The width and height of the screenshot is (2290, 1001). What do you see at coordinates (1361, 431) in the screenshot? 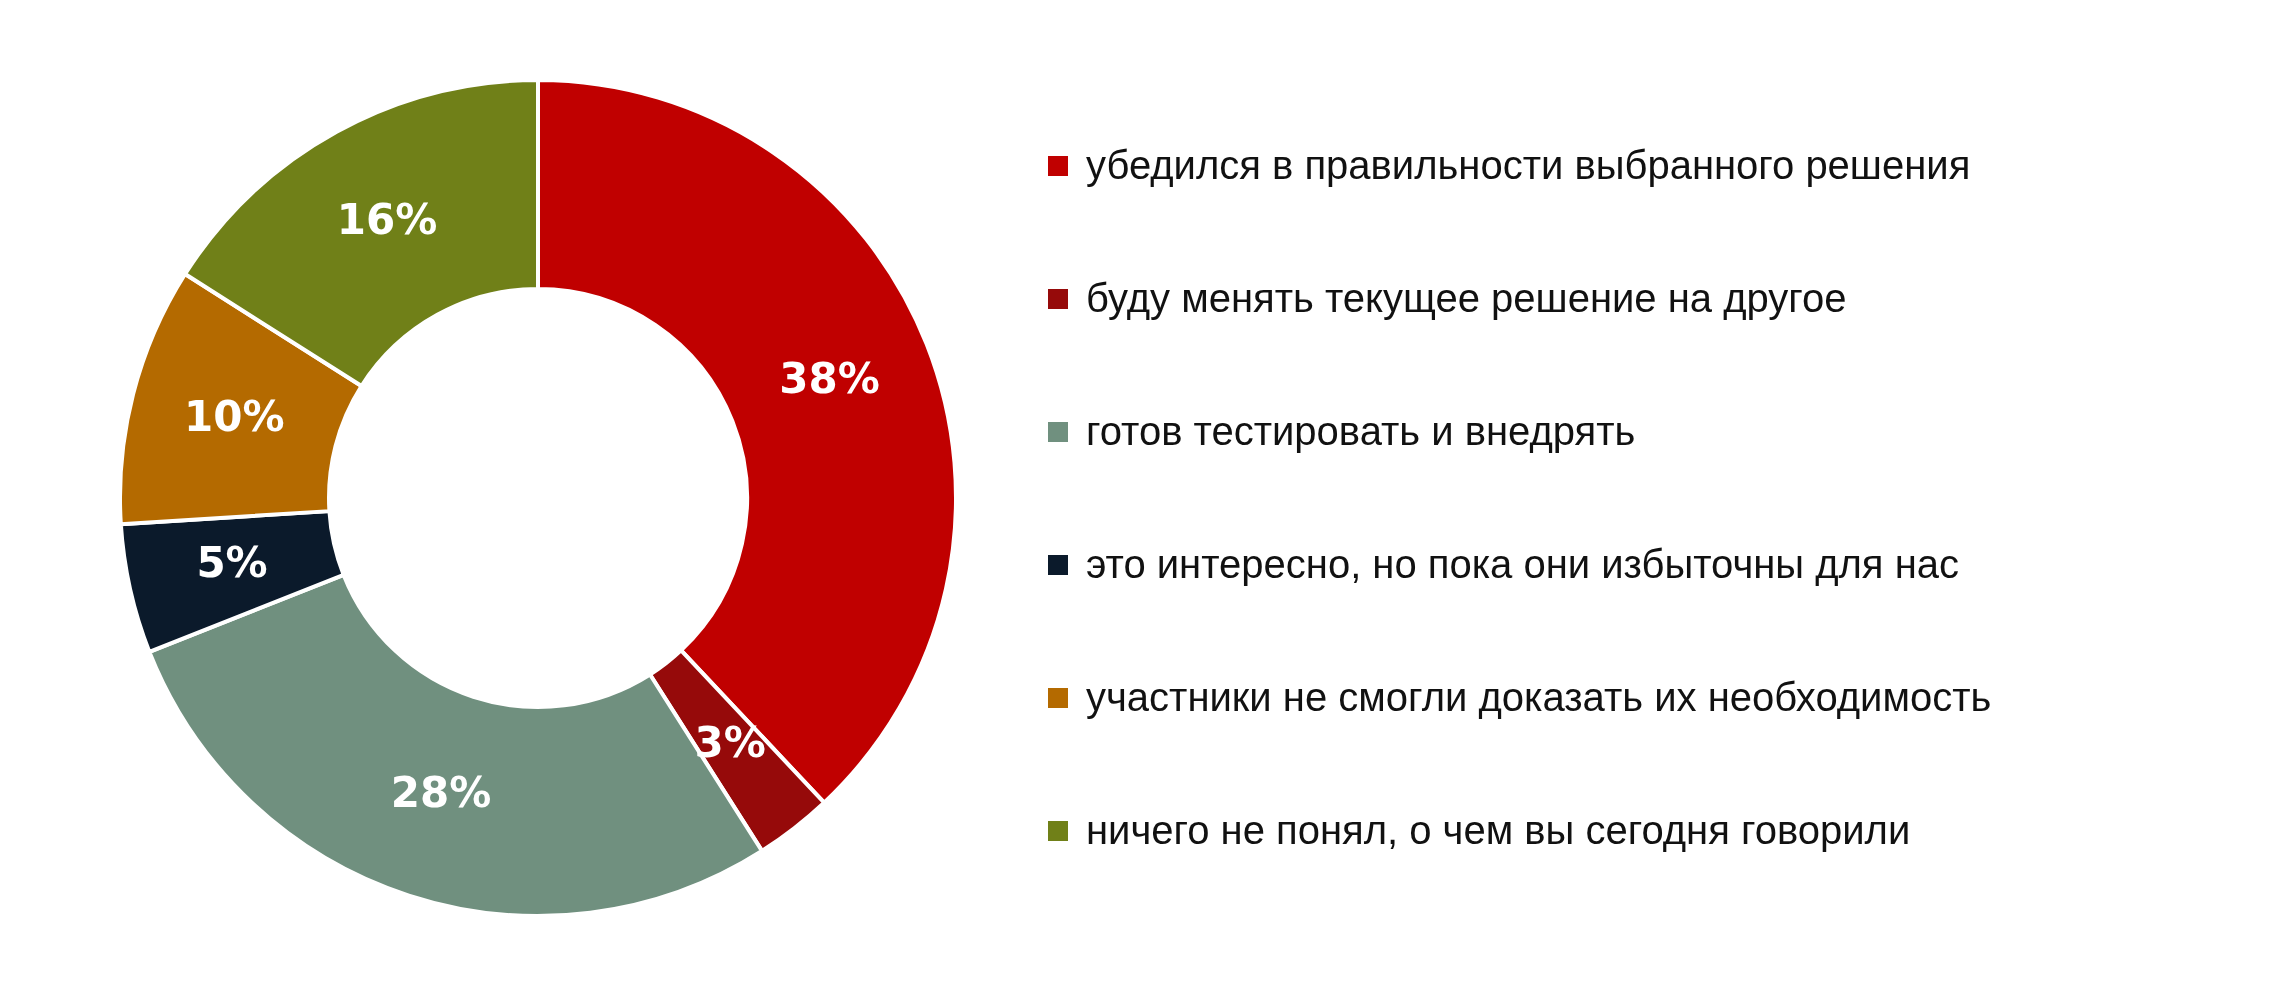
I see `legend-label: готов тестировать и внедрять` at bounding box center [1361, 431].